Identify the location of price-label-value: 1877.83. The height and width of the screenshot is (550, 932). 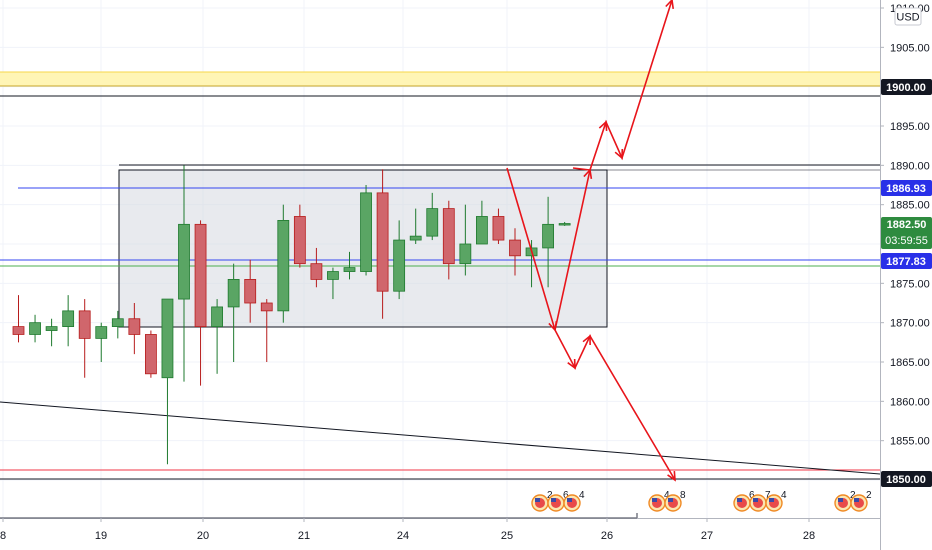
(906, 262).